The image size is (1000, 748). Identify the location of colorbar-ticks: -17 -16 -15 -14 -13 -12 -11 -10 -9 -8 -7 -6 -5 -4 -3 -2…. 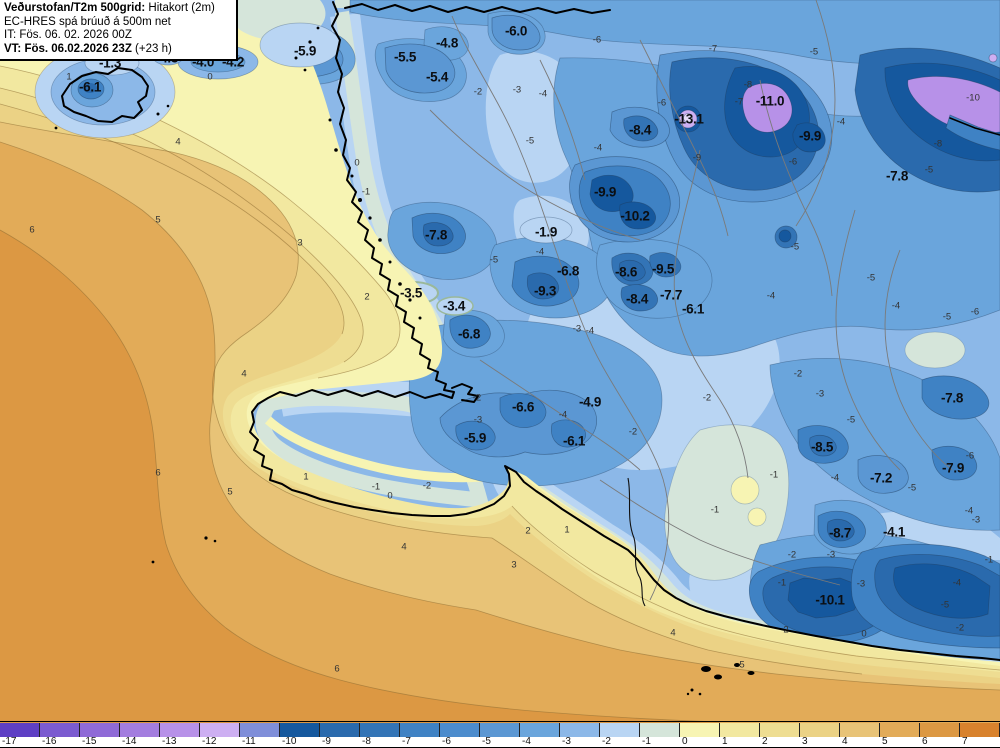
(500, 742).